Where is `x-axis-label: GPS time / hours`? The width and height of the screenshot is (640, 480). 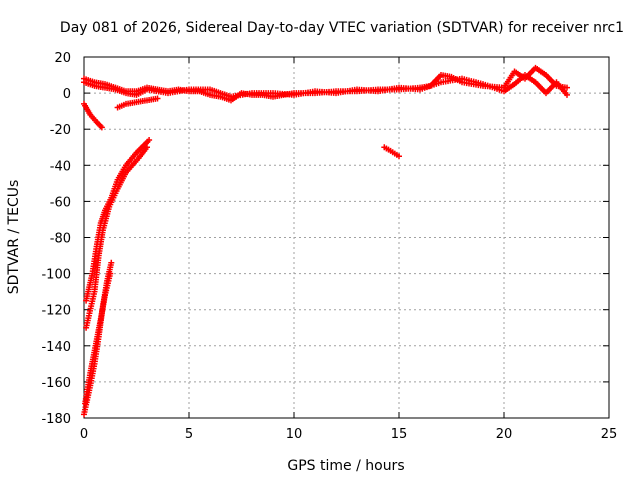
x-axis-label: GPS time / hours is located at coordinates (345, 466).